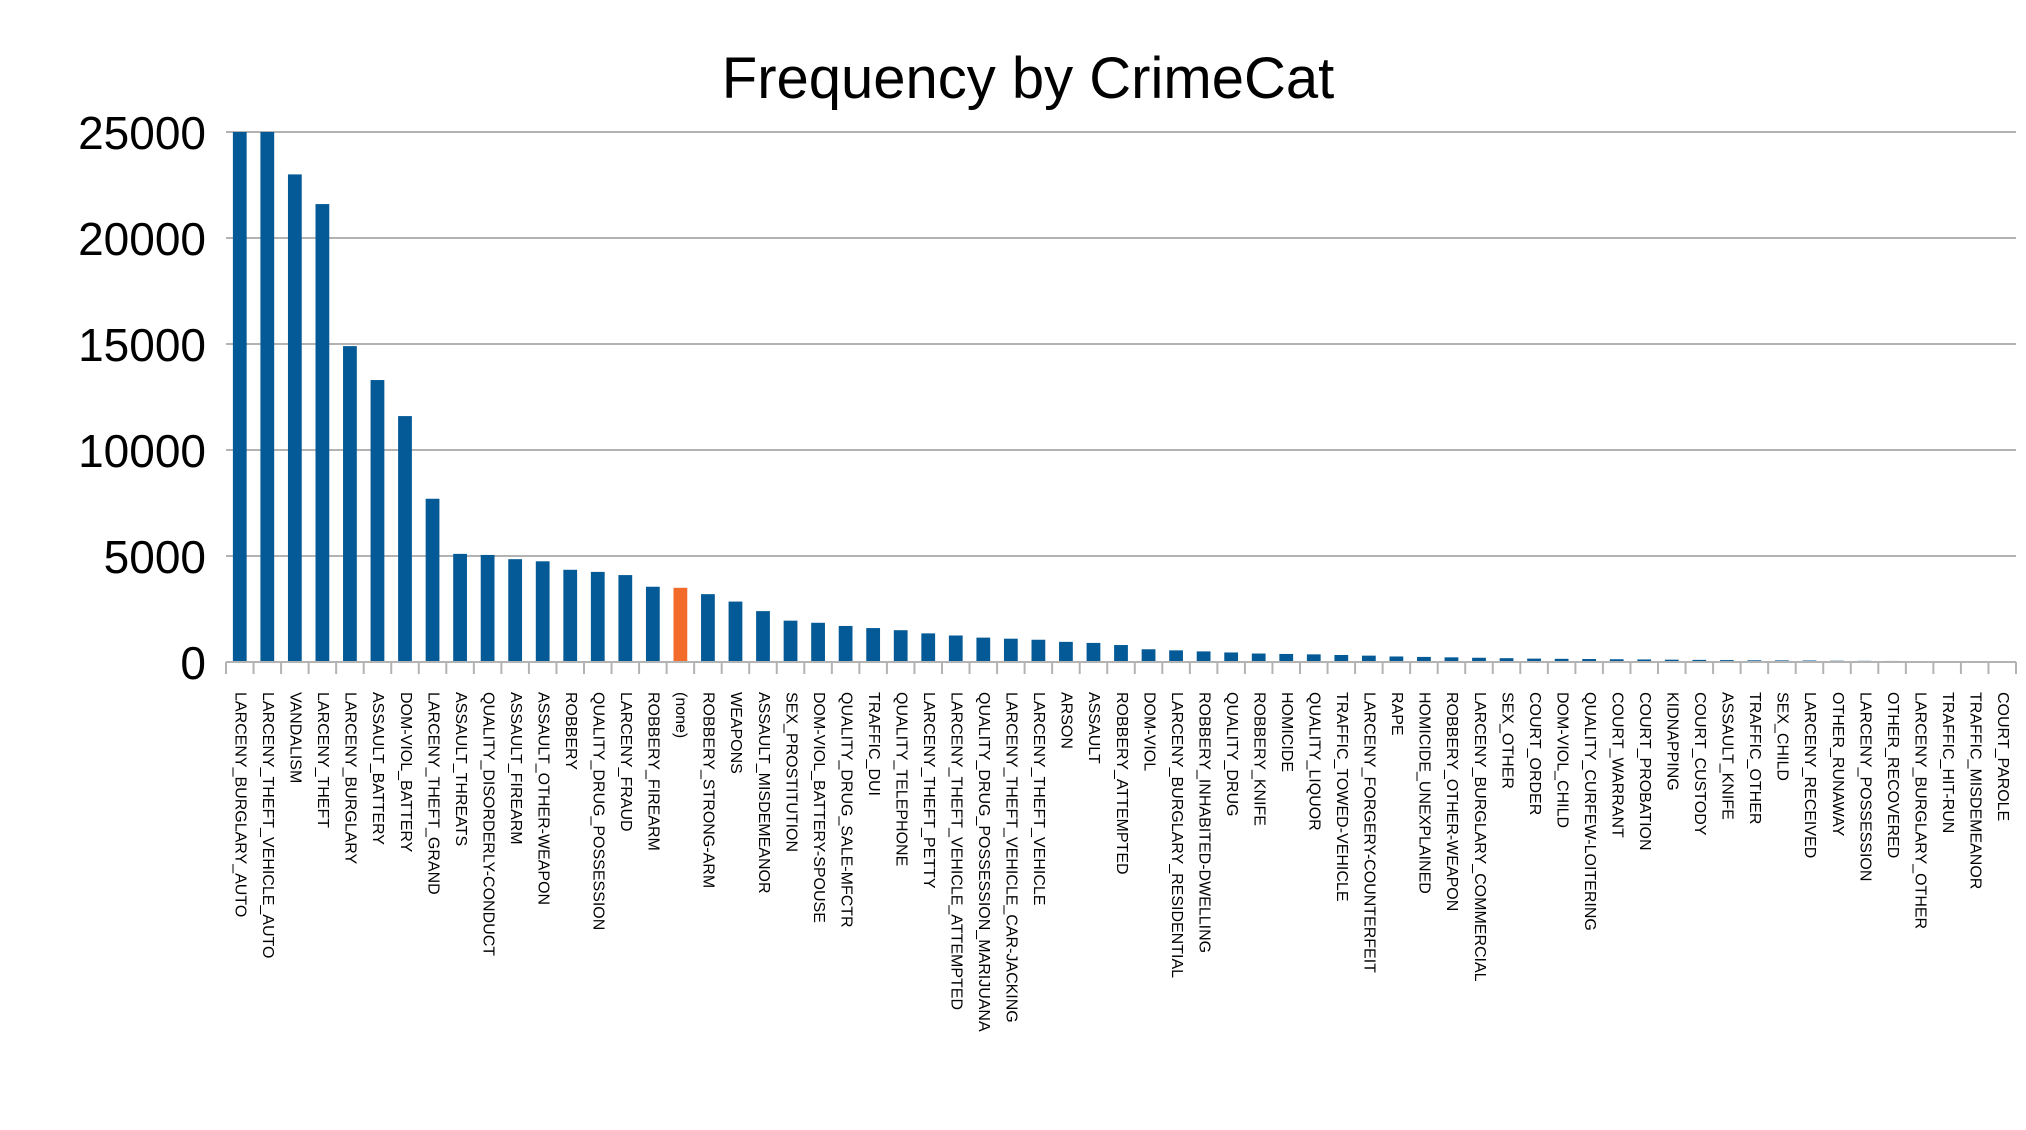 This screenshot has width=2026, height=1130. Describe the element at coordinates (1974, 790) in the screenshot. I see `x-tick-label: TRAFFIC_MISDEMEANOR` at that location.